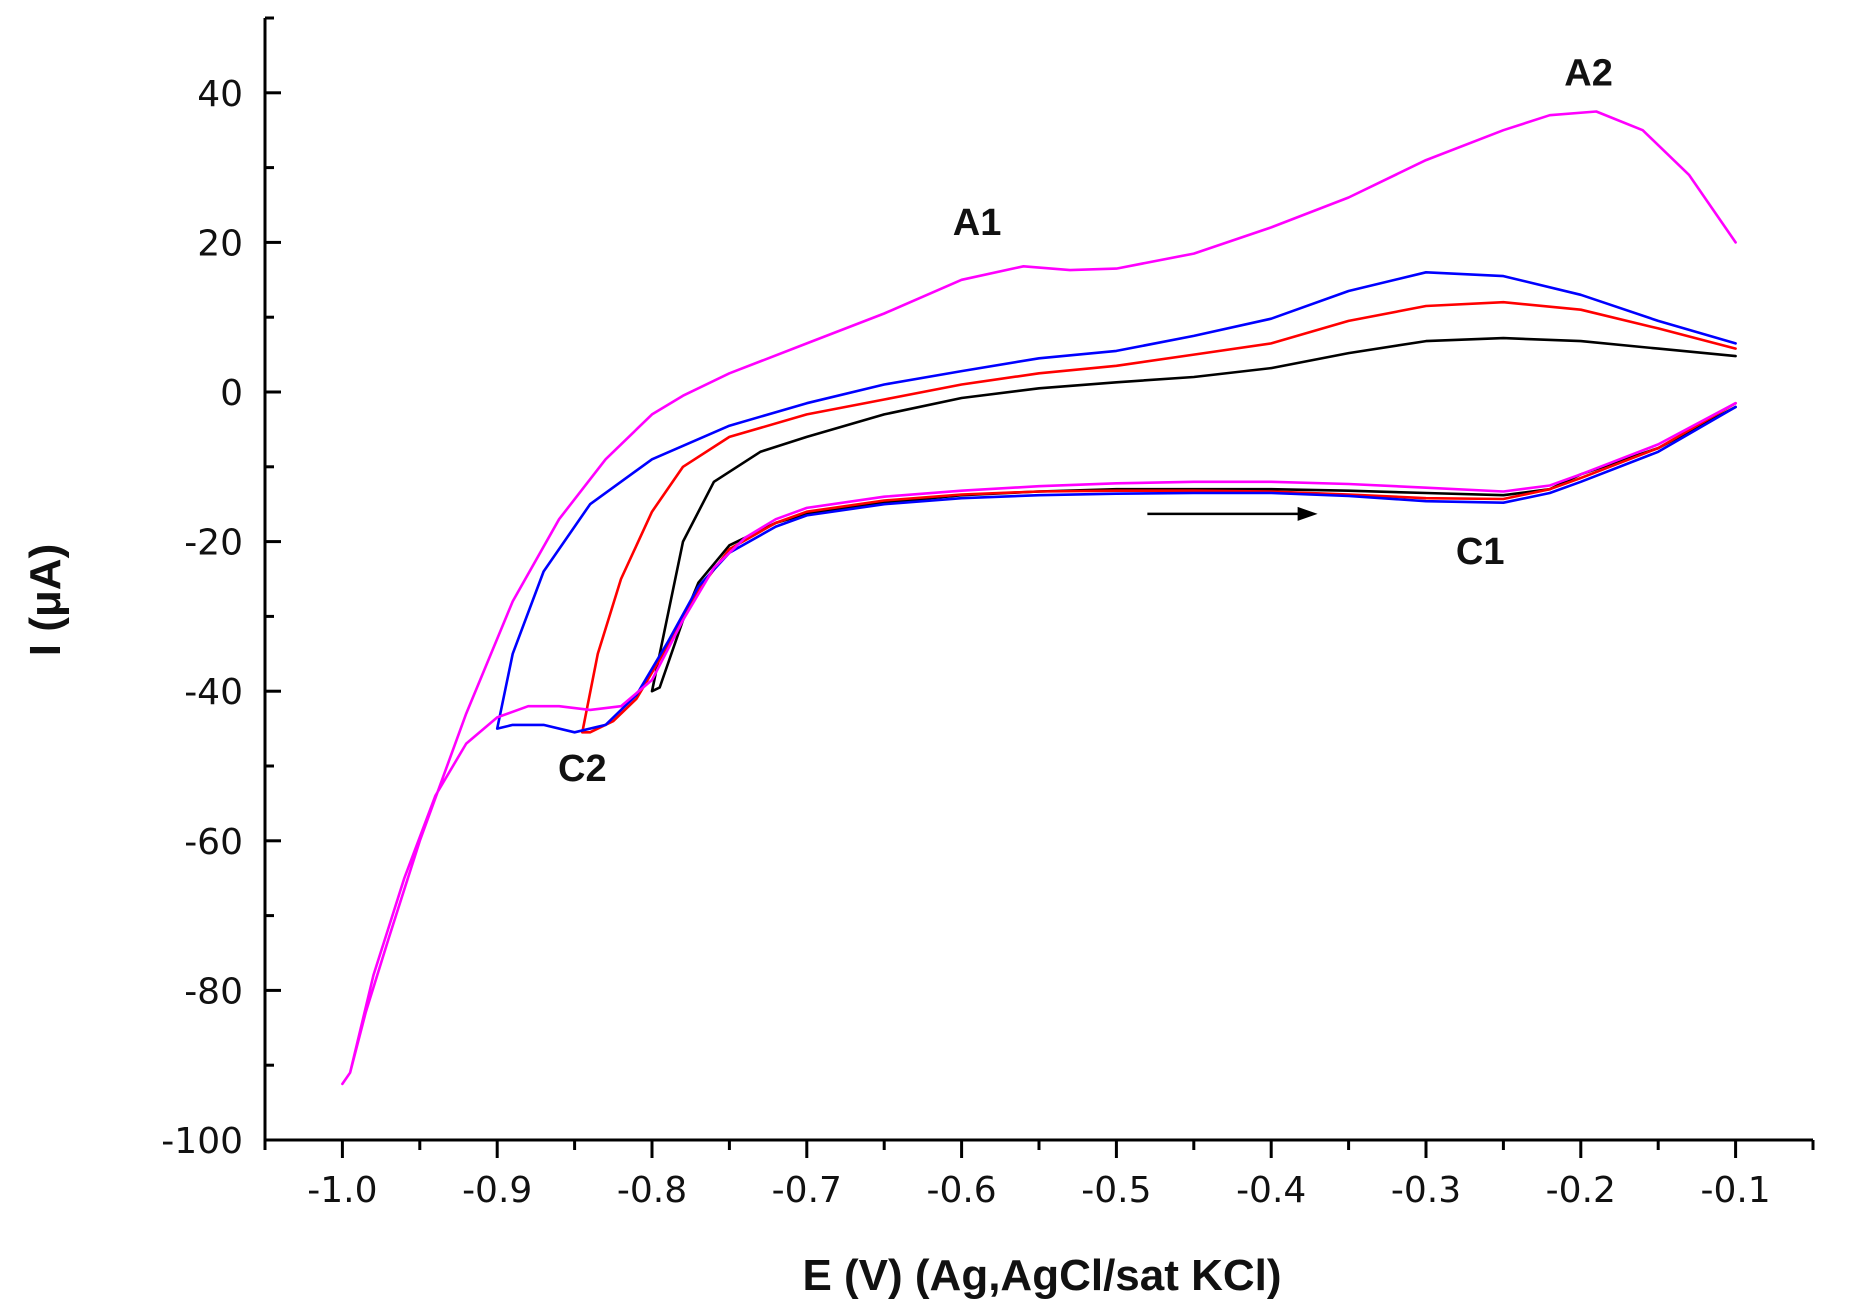 This screenshot has height=1315, width=1850. What do you see at coordinates (497, 1190) in the screenshot?
I see `x-tick-label: -0.9` at bounding box center [497, 1190].